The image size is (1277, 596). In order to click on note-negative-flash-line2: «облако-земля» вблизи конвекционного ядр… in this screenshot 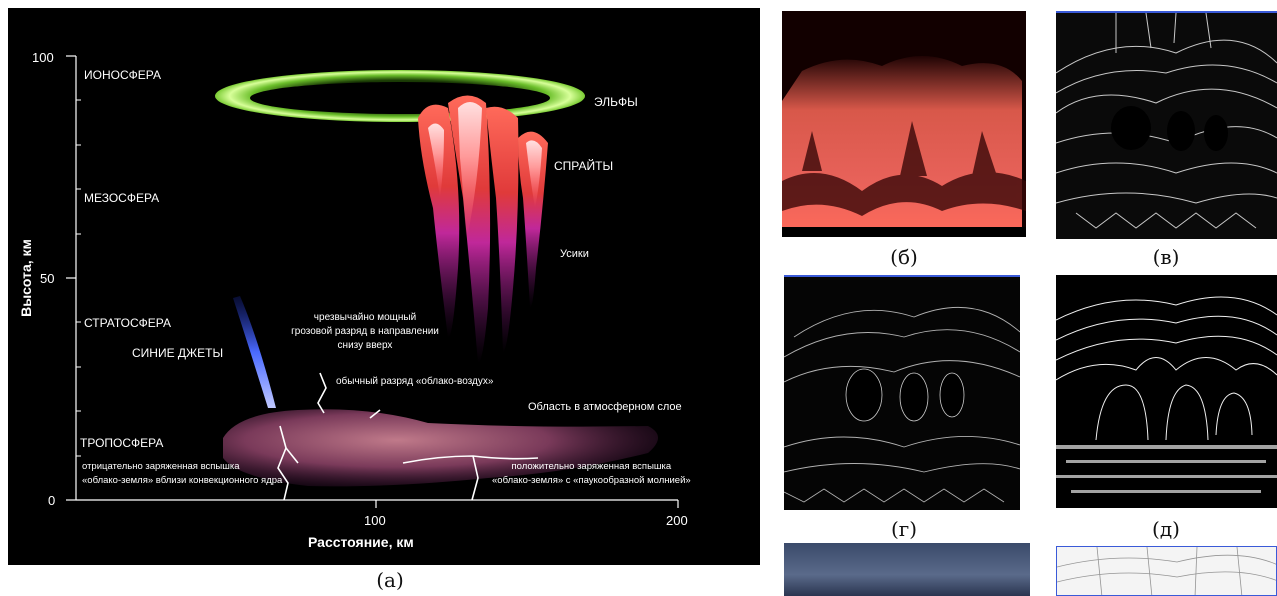, I will do `click(182, 480)`.